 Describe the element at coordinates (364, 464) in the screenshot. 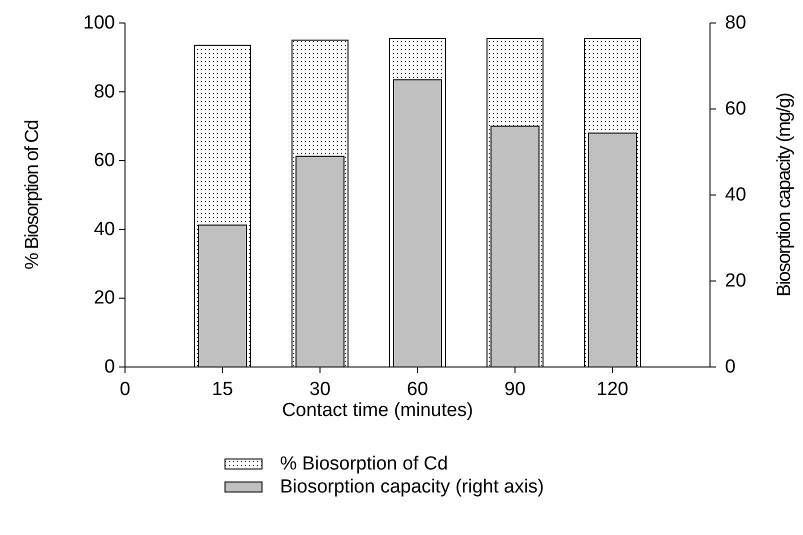

I see `legend-label: % Biosorption of Cd` at that location.